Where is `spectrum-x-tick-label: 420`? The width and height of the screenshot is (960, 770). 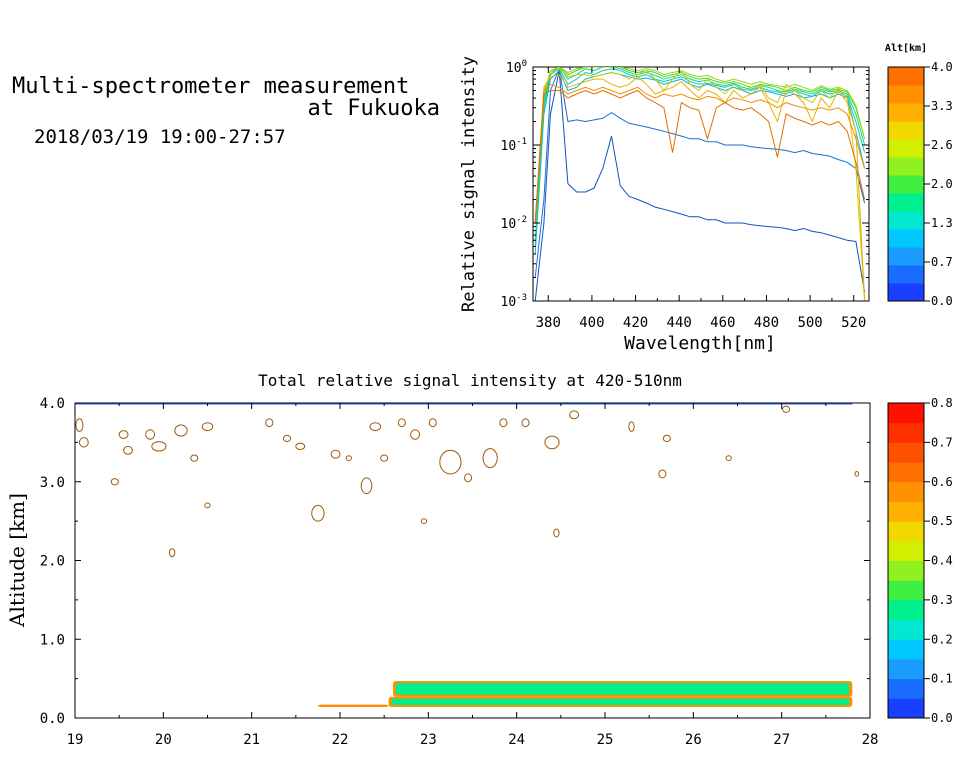
spectrum-x-tick-label: 420 is located at coordinates (635, 323).